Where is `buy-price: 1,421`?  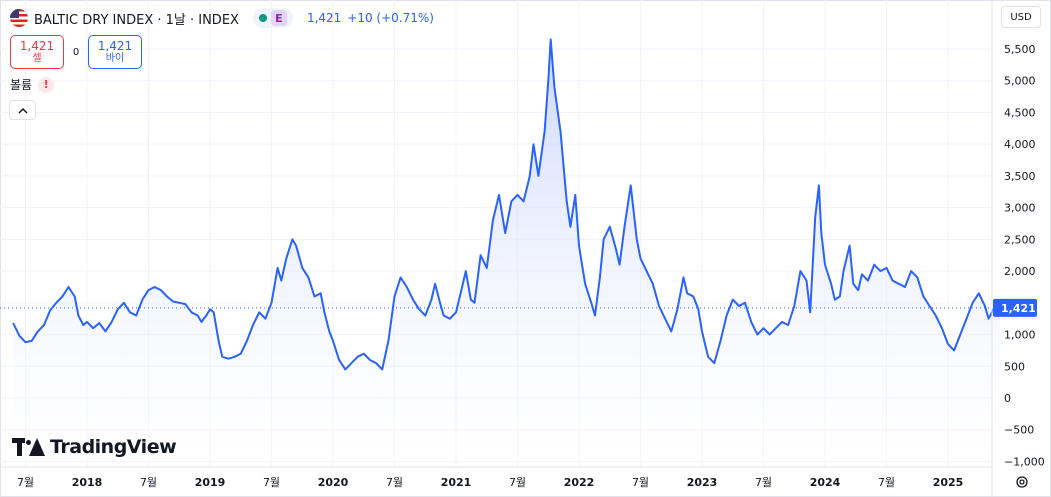 buy-price: 1,421 is located at coordinates (115, 46).